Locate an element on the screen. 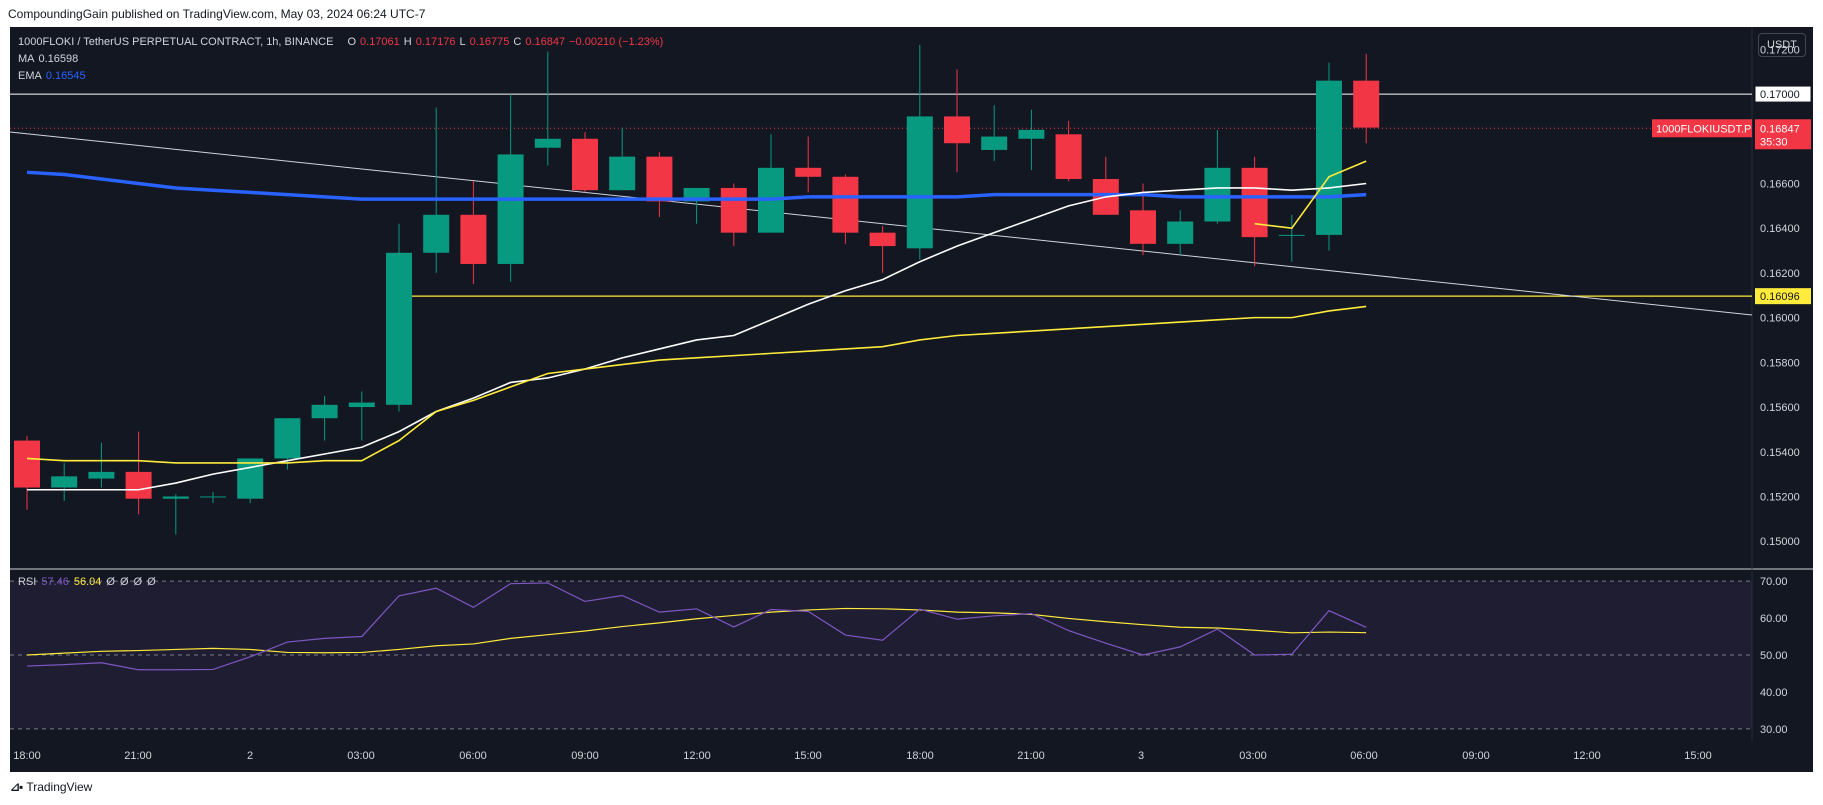 Image resolution: width=1823 pixels, height=805 pixels. high-value: 0.17176 is located at coordinates (435, 42).